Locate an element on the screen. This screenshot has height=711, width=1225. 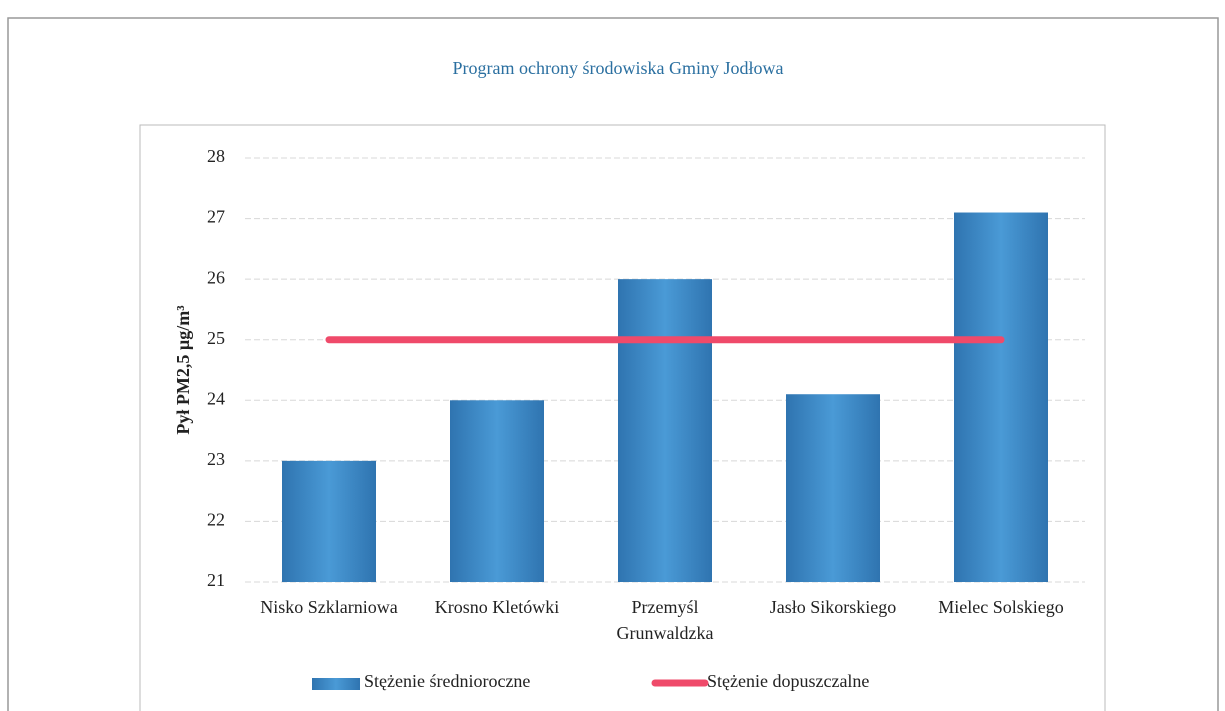
y-tick-label: 28 is located at coordinates (216, 156).